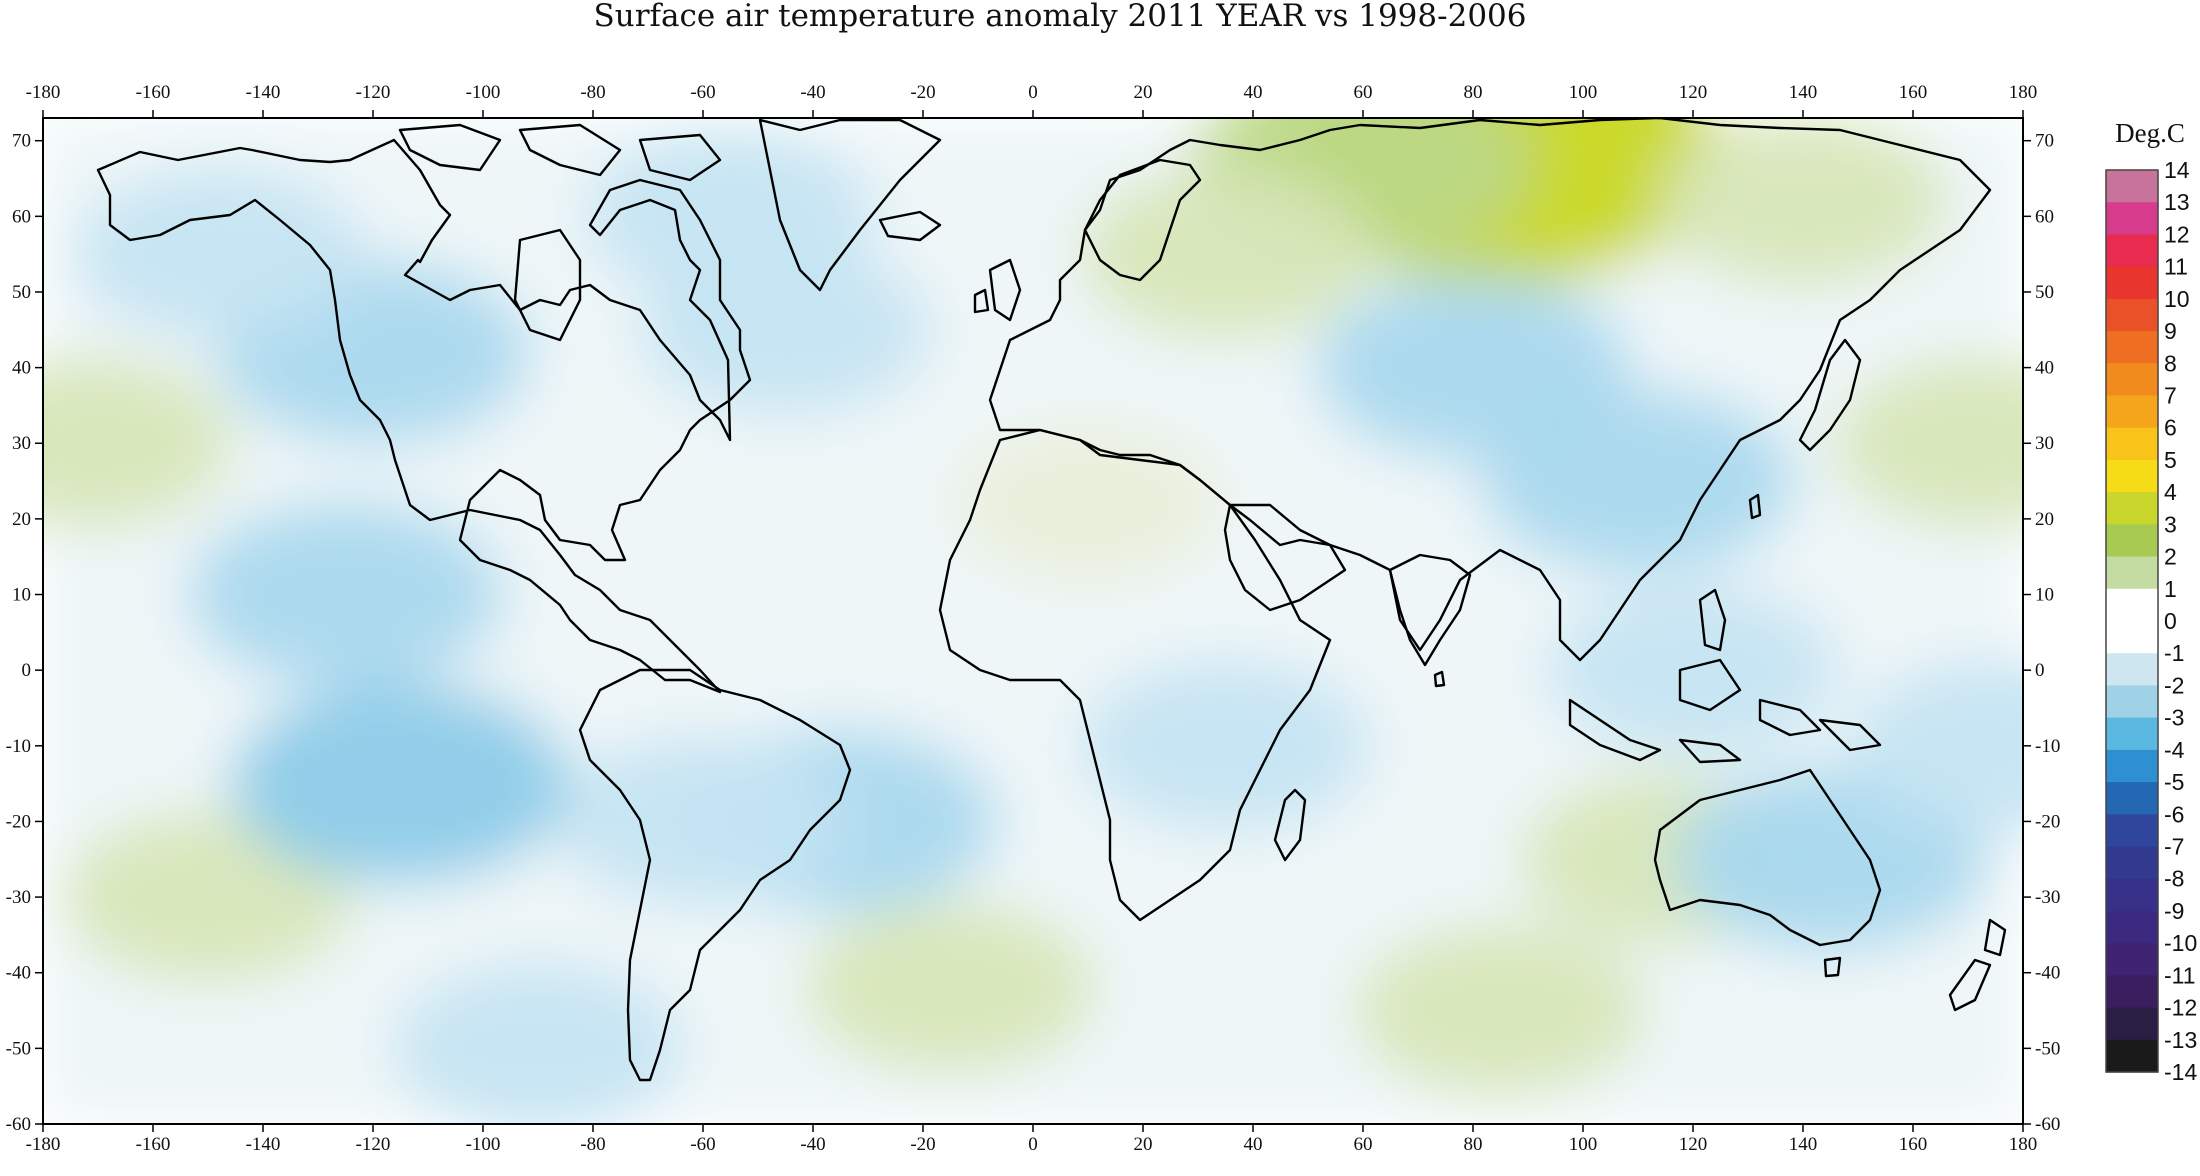 This screenshot has height=1176, width=2200. Describe the element at coordinates (2047, 897) in the screenshot. I see `y-tick-label-right: -30` at that location.